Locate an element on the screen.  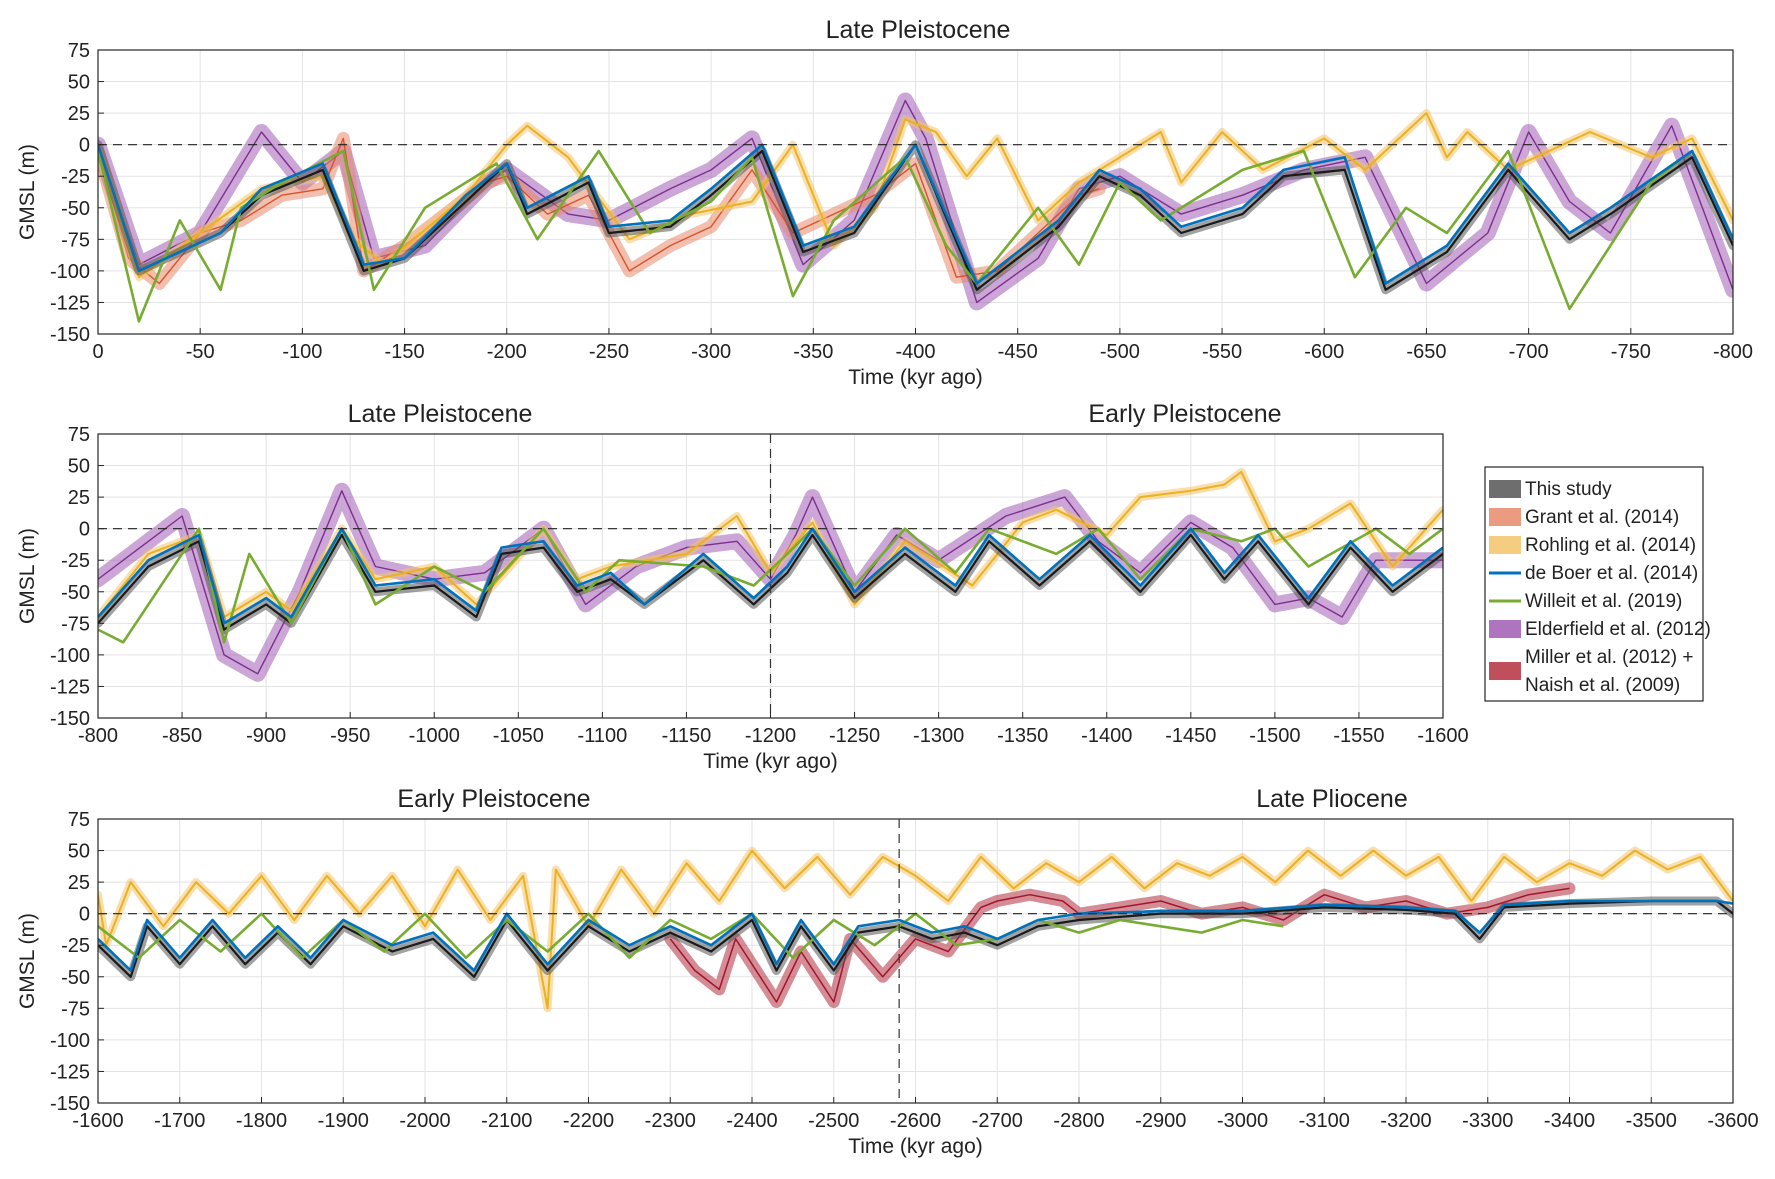
legend-label: Miller et al. (2012) + is located at coordinates (1609, 657).